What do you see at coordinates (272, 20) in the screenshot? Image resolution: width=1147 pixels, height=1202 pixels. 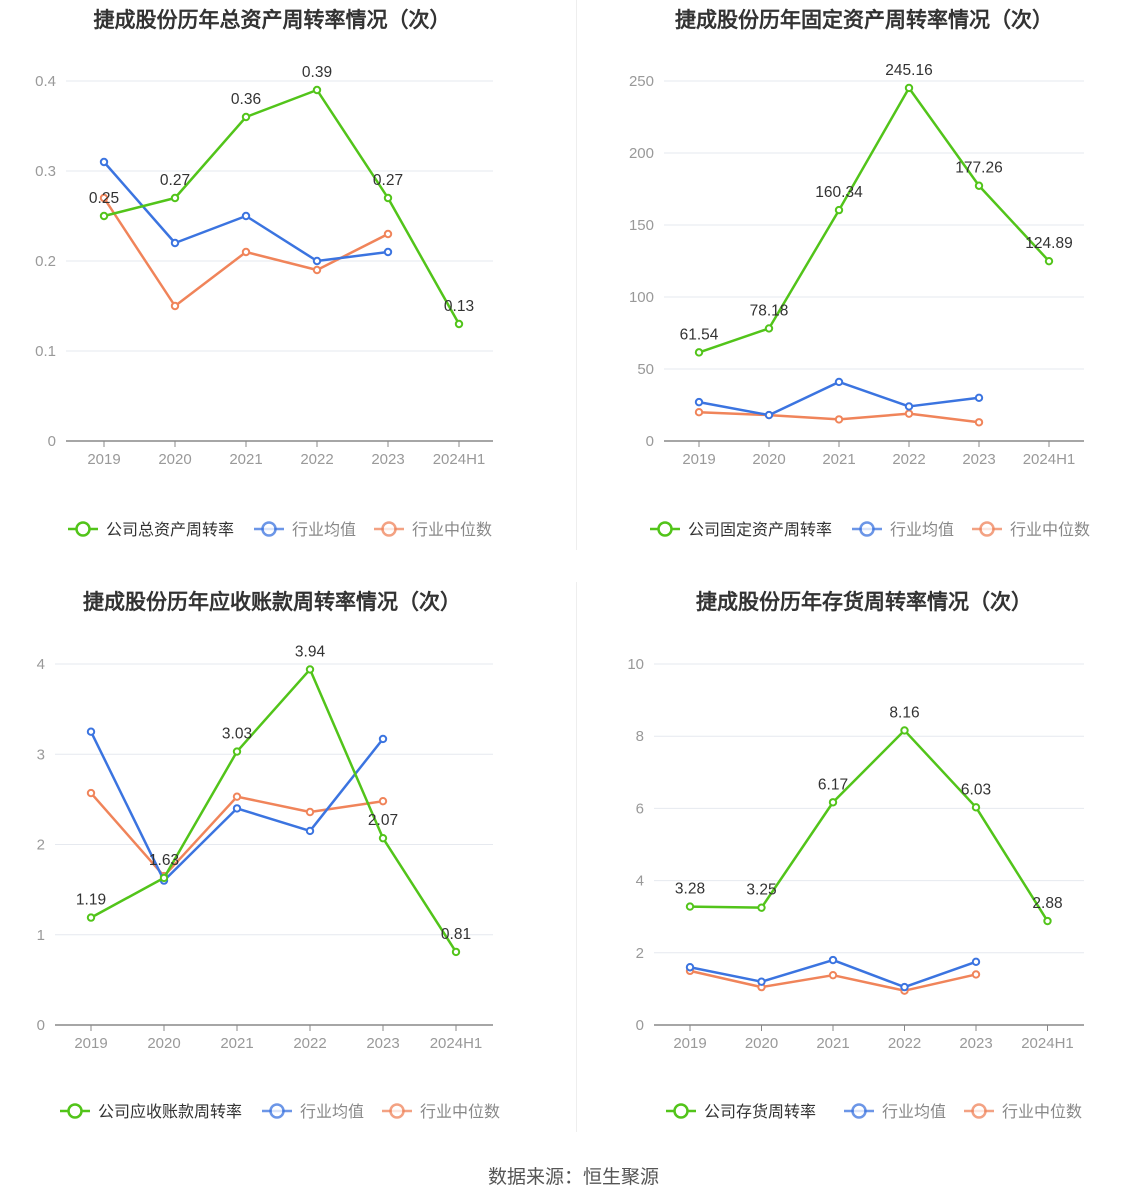 I see `chart-title: 捷成股份历年总资产周转率情况（次）` at bounding box center [272, 20].